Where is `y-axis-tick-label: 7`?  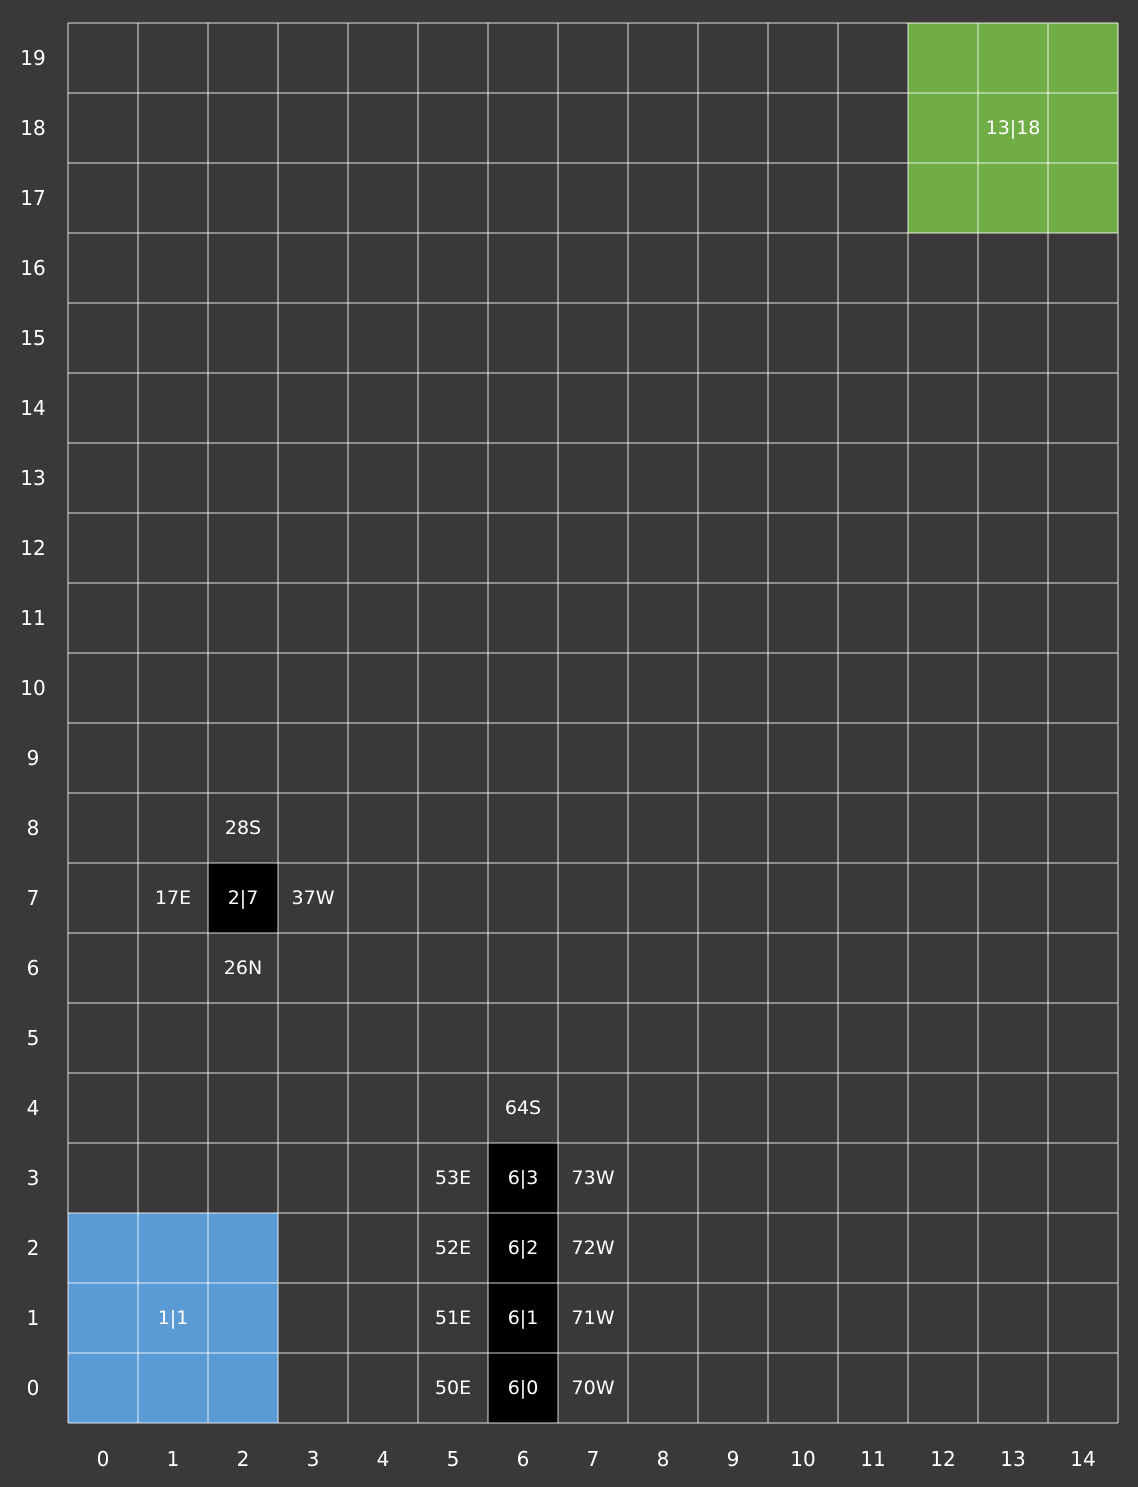 y-axis-tick-label: 7 is located at coordinates (33, 898).